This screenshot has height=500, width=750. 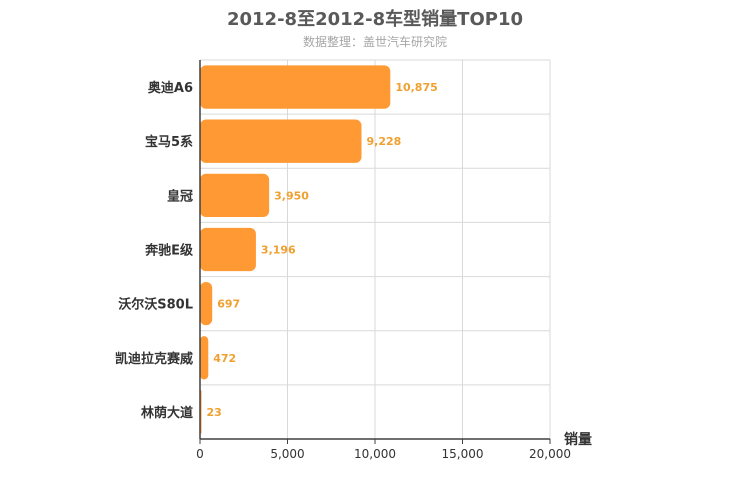 I want to click on category-label: 凯迪拉克赛威, so click(x=154, y=359).